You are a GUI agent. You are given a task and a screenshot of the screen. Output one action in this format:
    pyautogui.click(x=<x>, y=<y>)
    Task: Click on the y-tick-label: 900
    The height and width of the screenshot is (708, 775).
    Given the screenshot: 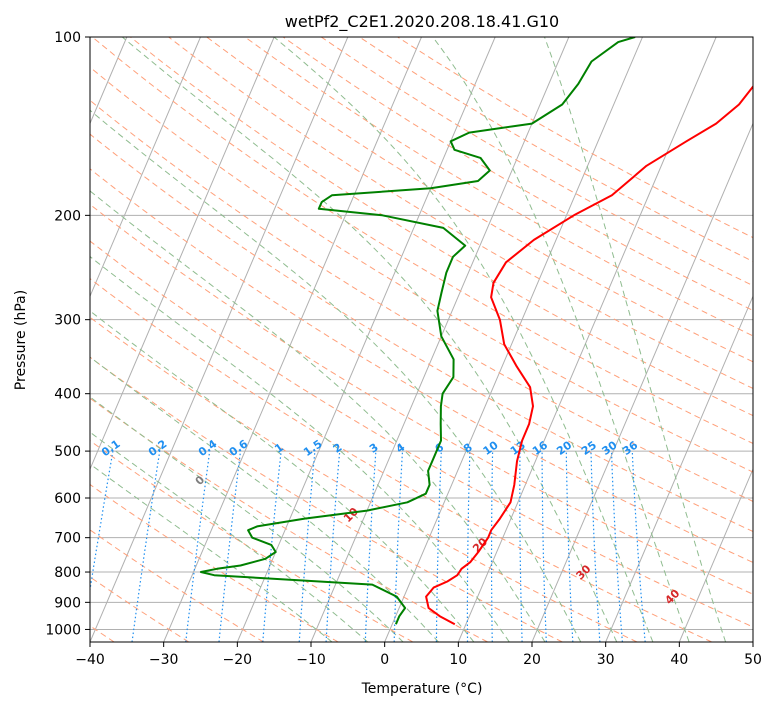 What is the action you would take?
    pyautogui.click(x=67, y=603)
    